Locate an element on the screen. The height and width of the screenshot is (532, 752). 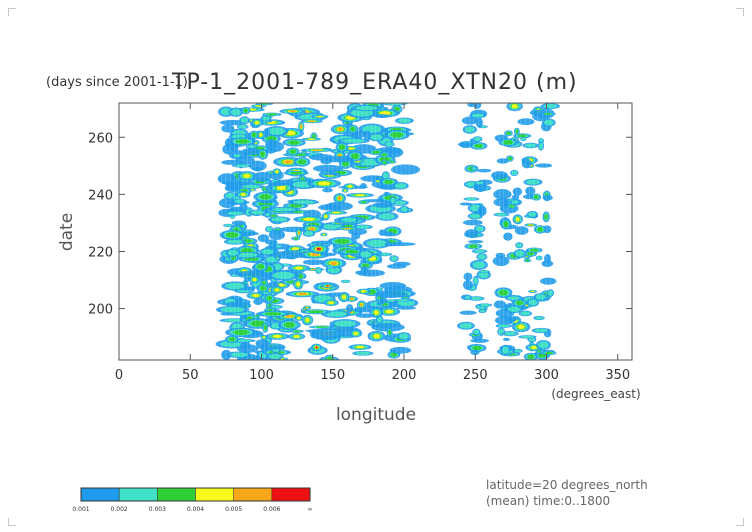
x-tick-label: 300 is located at coordinates (546, 375).